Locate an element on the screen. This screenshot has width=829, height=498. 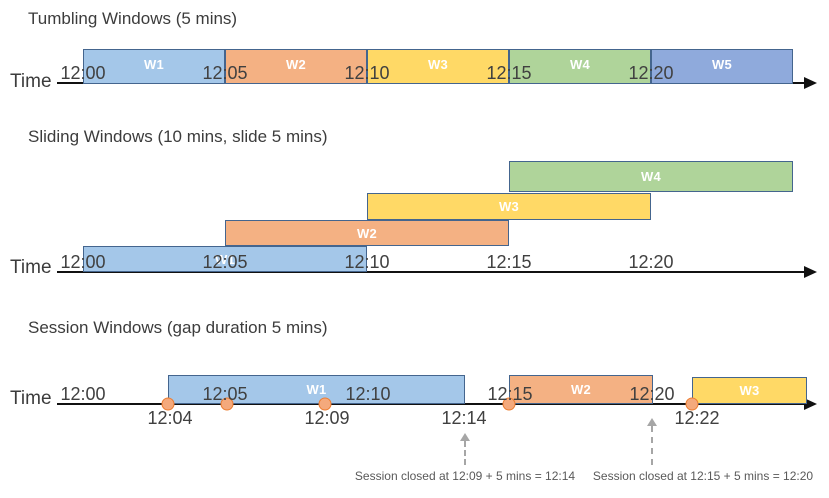
tumbling-tick-1215: 12:15 is located at coordinates (509, 73).